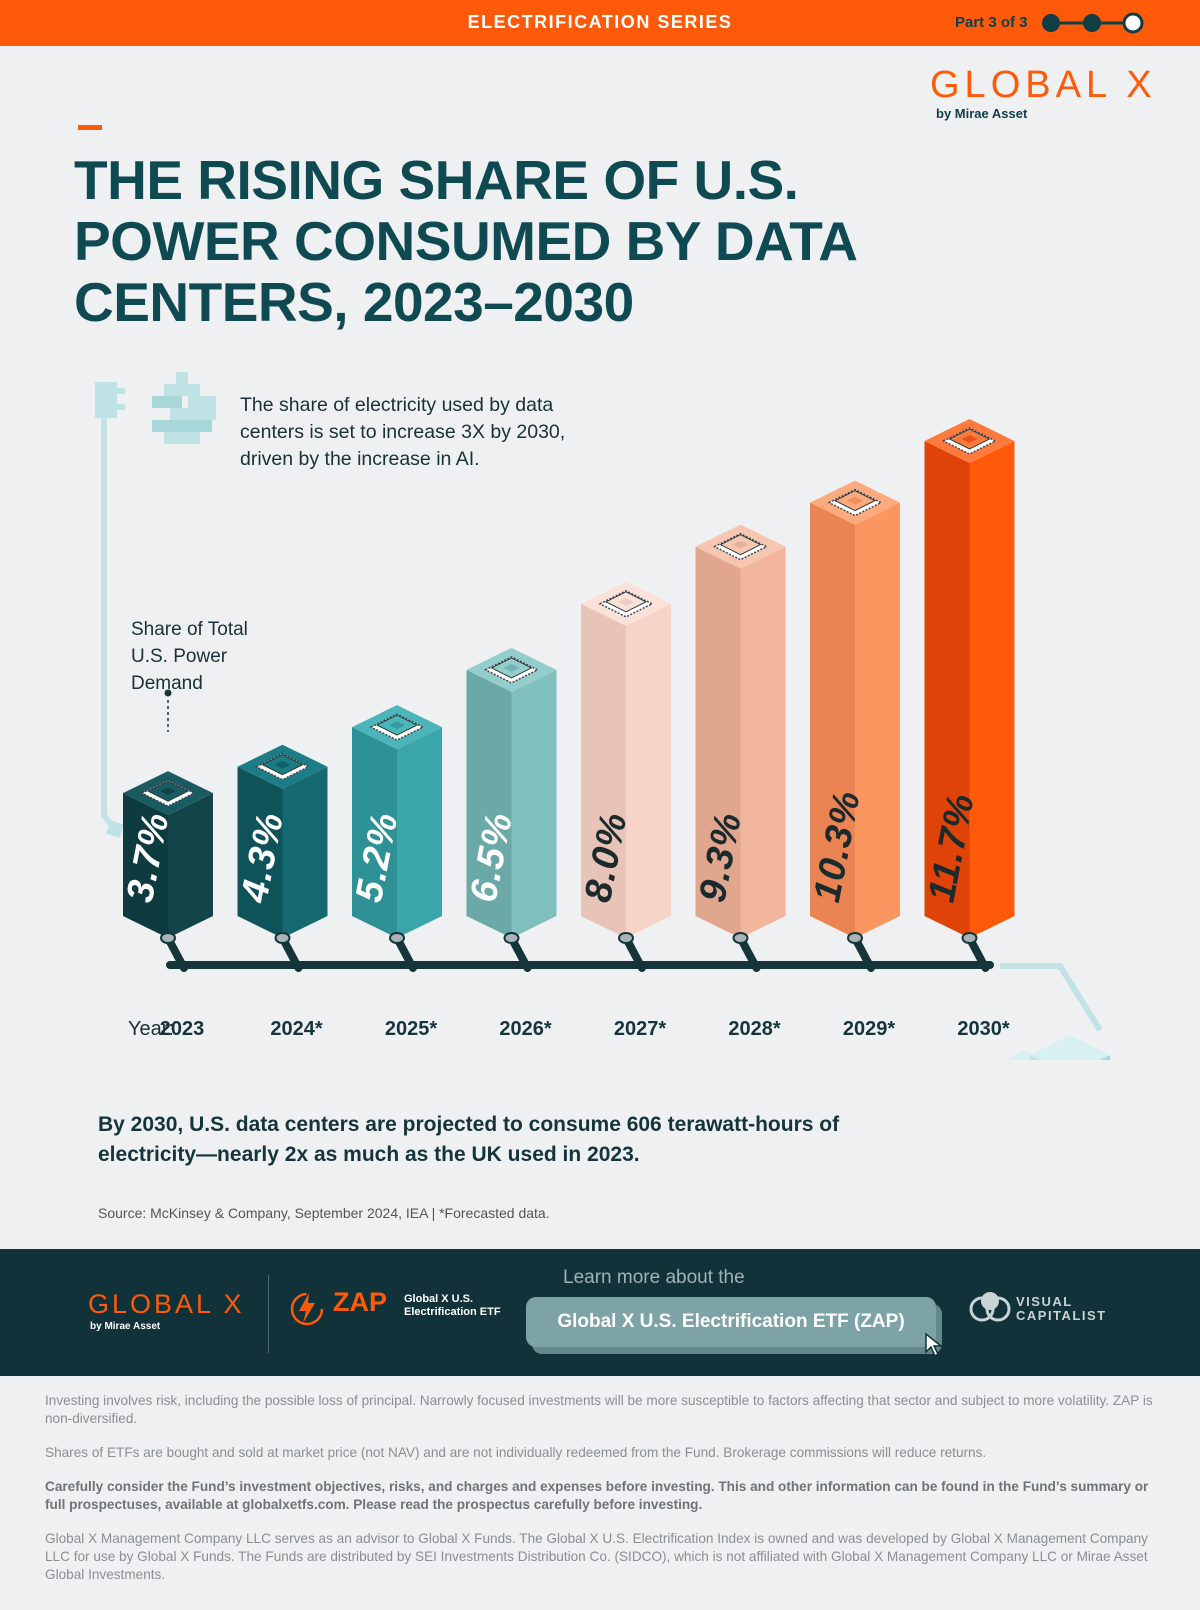  Describe the element at coordinates (654, 1277) in the screenshot. I see `learn-more-label: Learn more about the` at that location.